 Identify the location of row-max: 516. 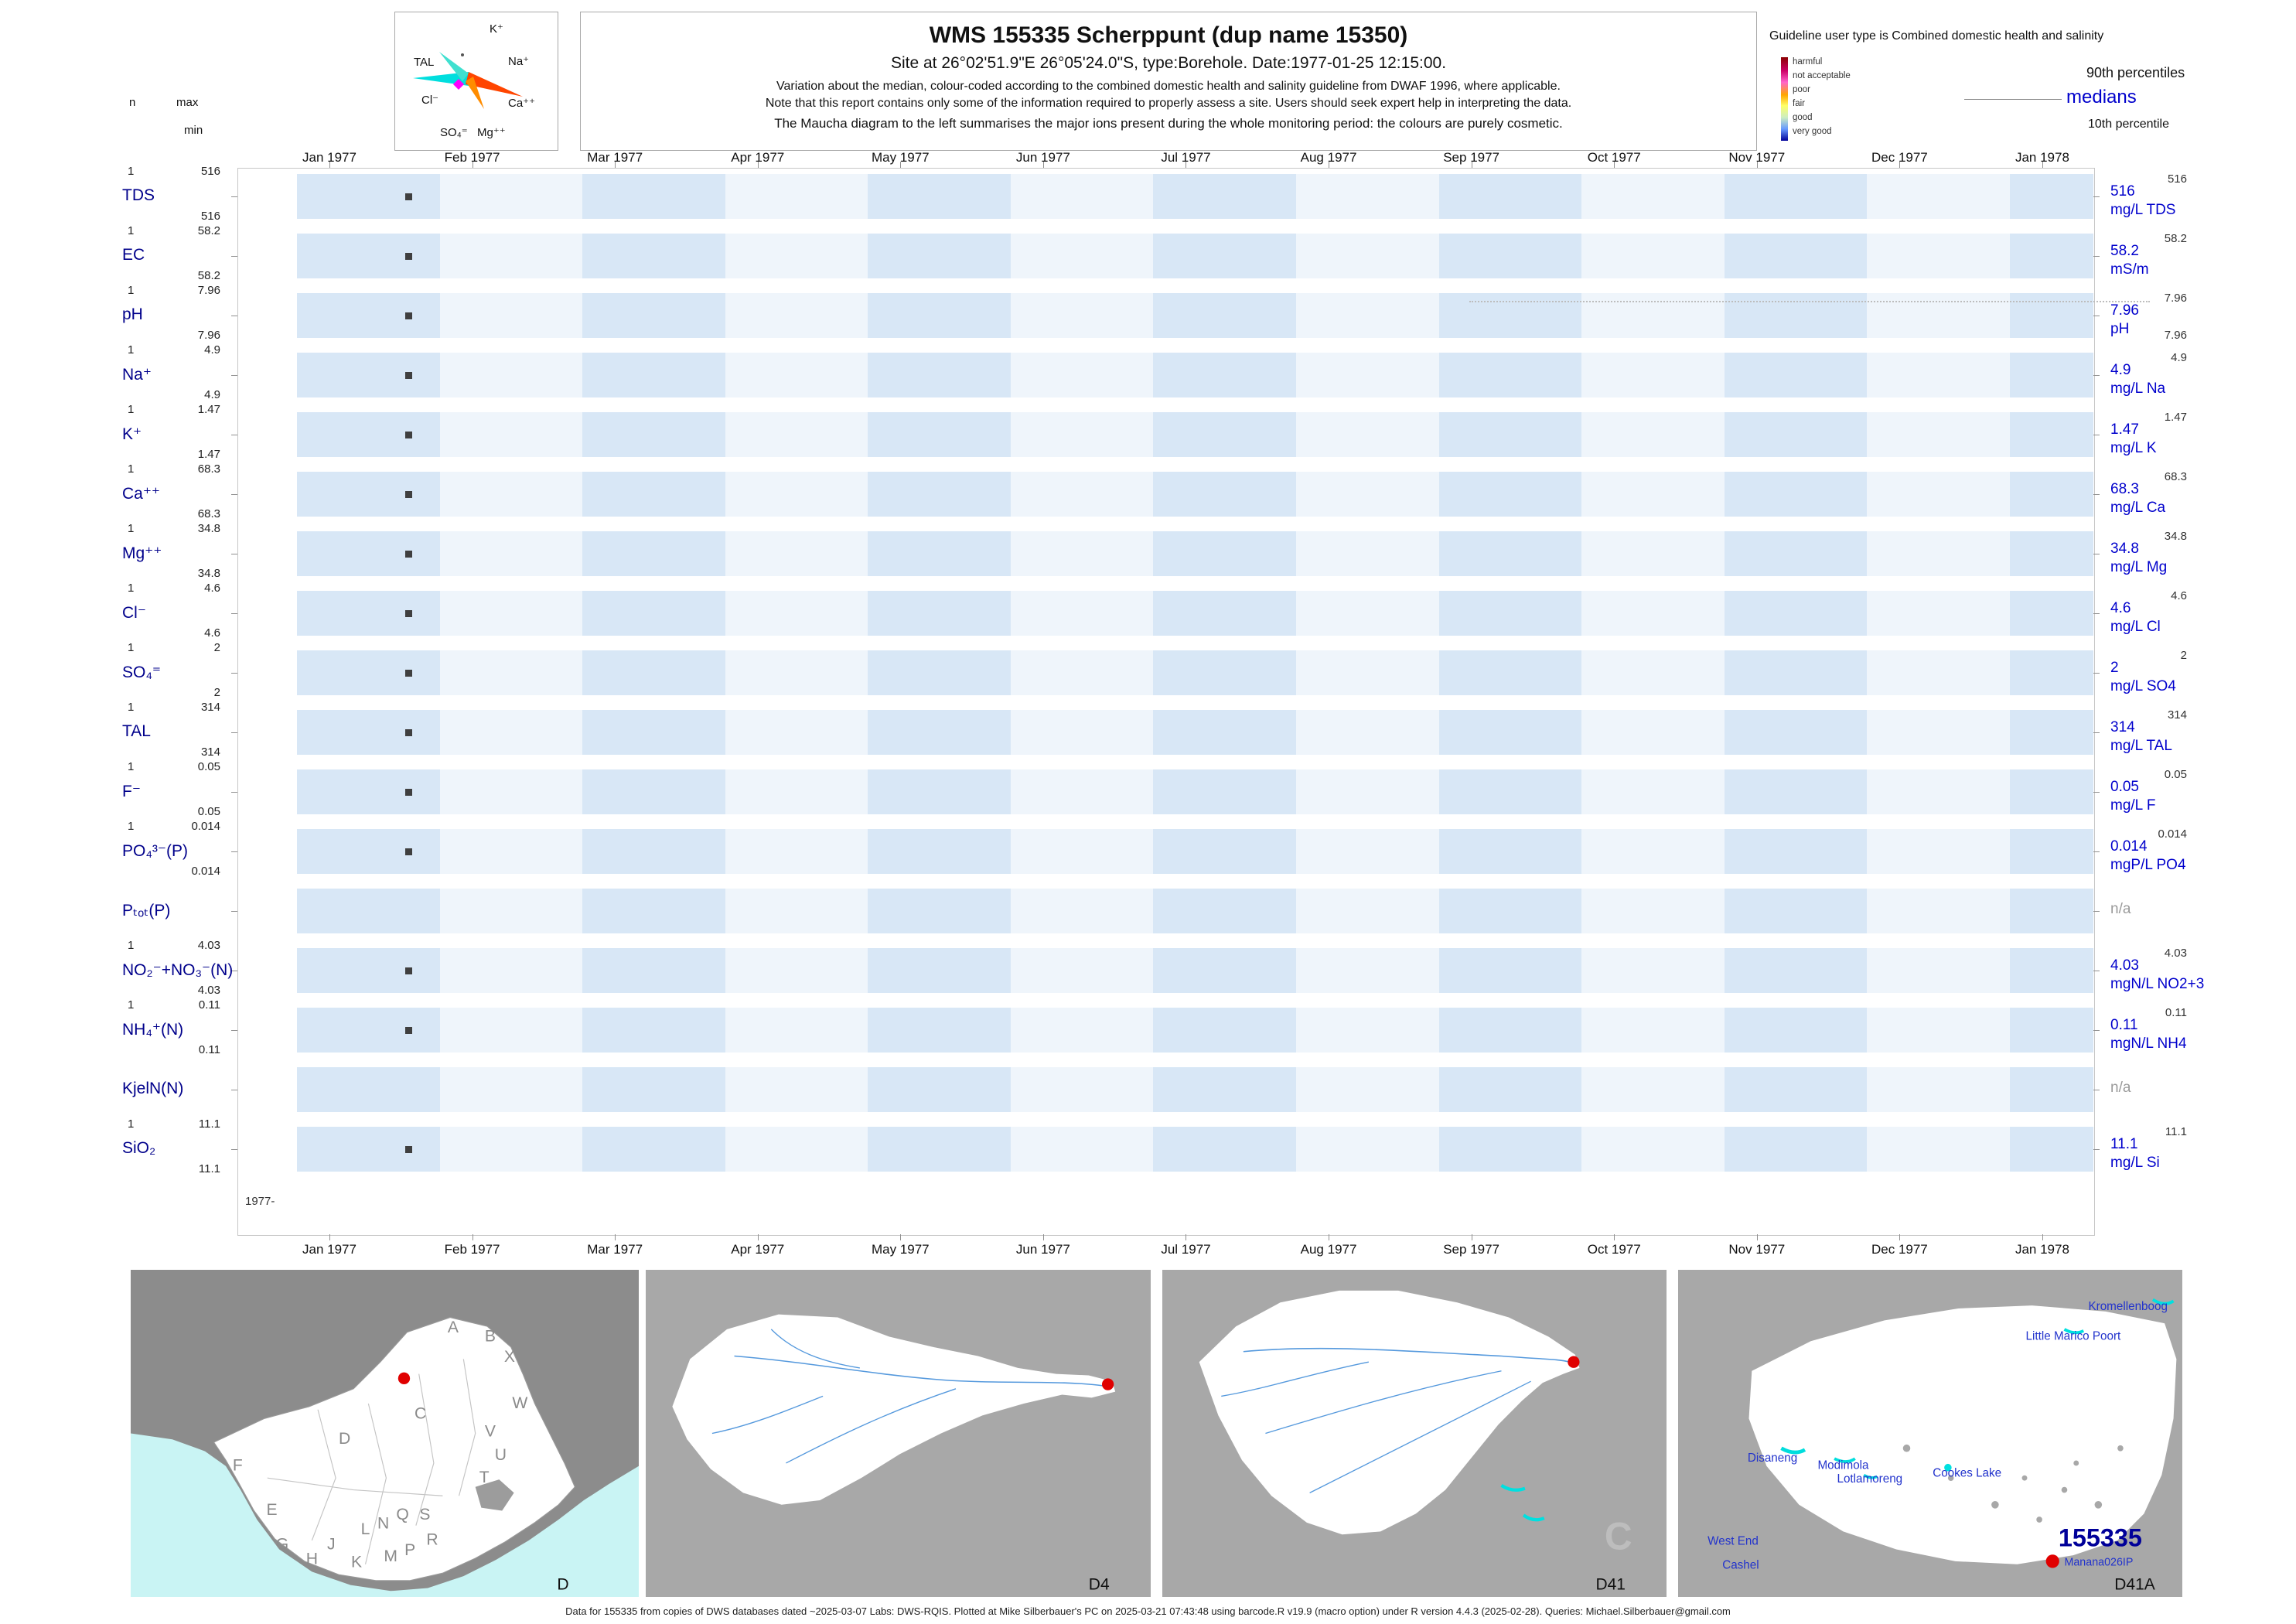
(210, 171).